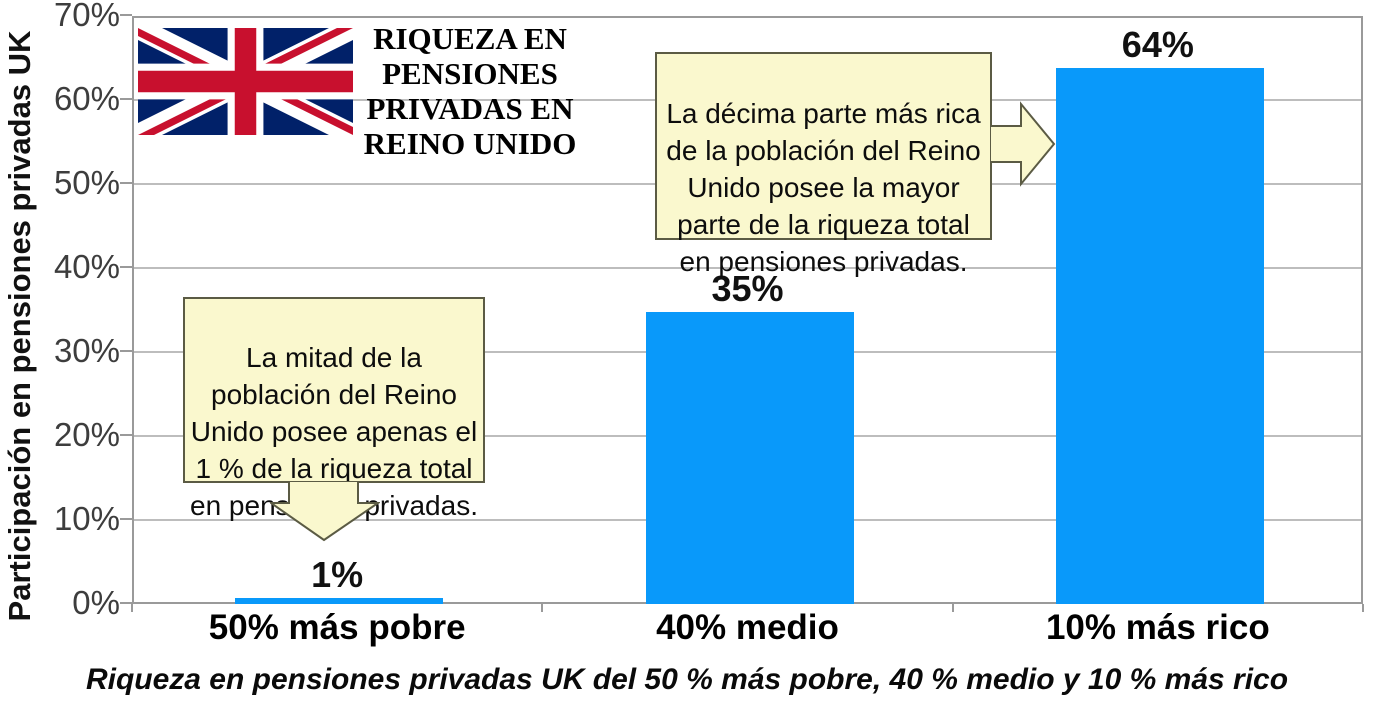 The width and height of the screenshot is (1374, 709). Describe the element at coordinates (86, 182) in the screenshot. I see `y-tick-label: 50%` at that location.